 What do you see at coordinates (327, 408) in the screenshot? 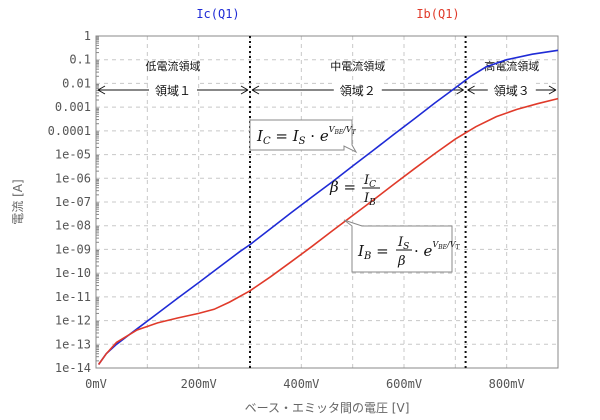
I see `x-axis-label: ベース・エミッタ間の電圧 [V]` at bounding box center [327, 408].